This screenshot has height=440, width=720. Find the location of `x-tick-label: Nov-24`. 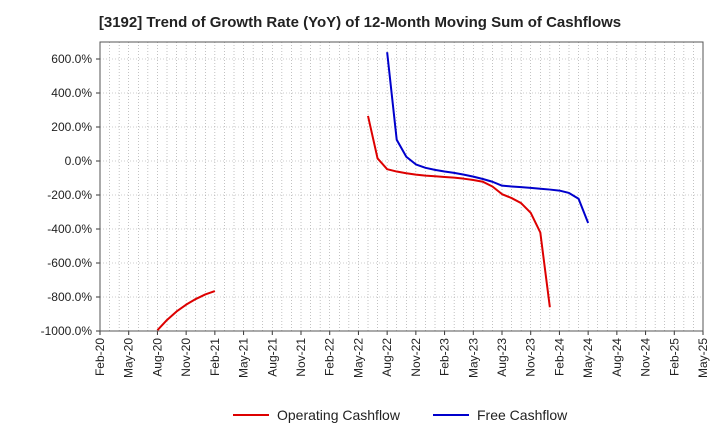

x-tick-label: Nov-24 is located at coordinates (646, 357).